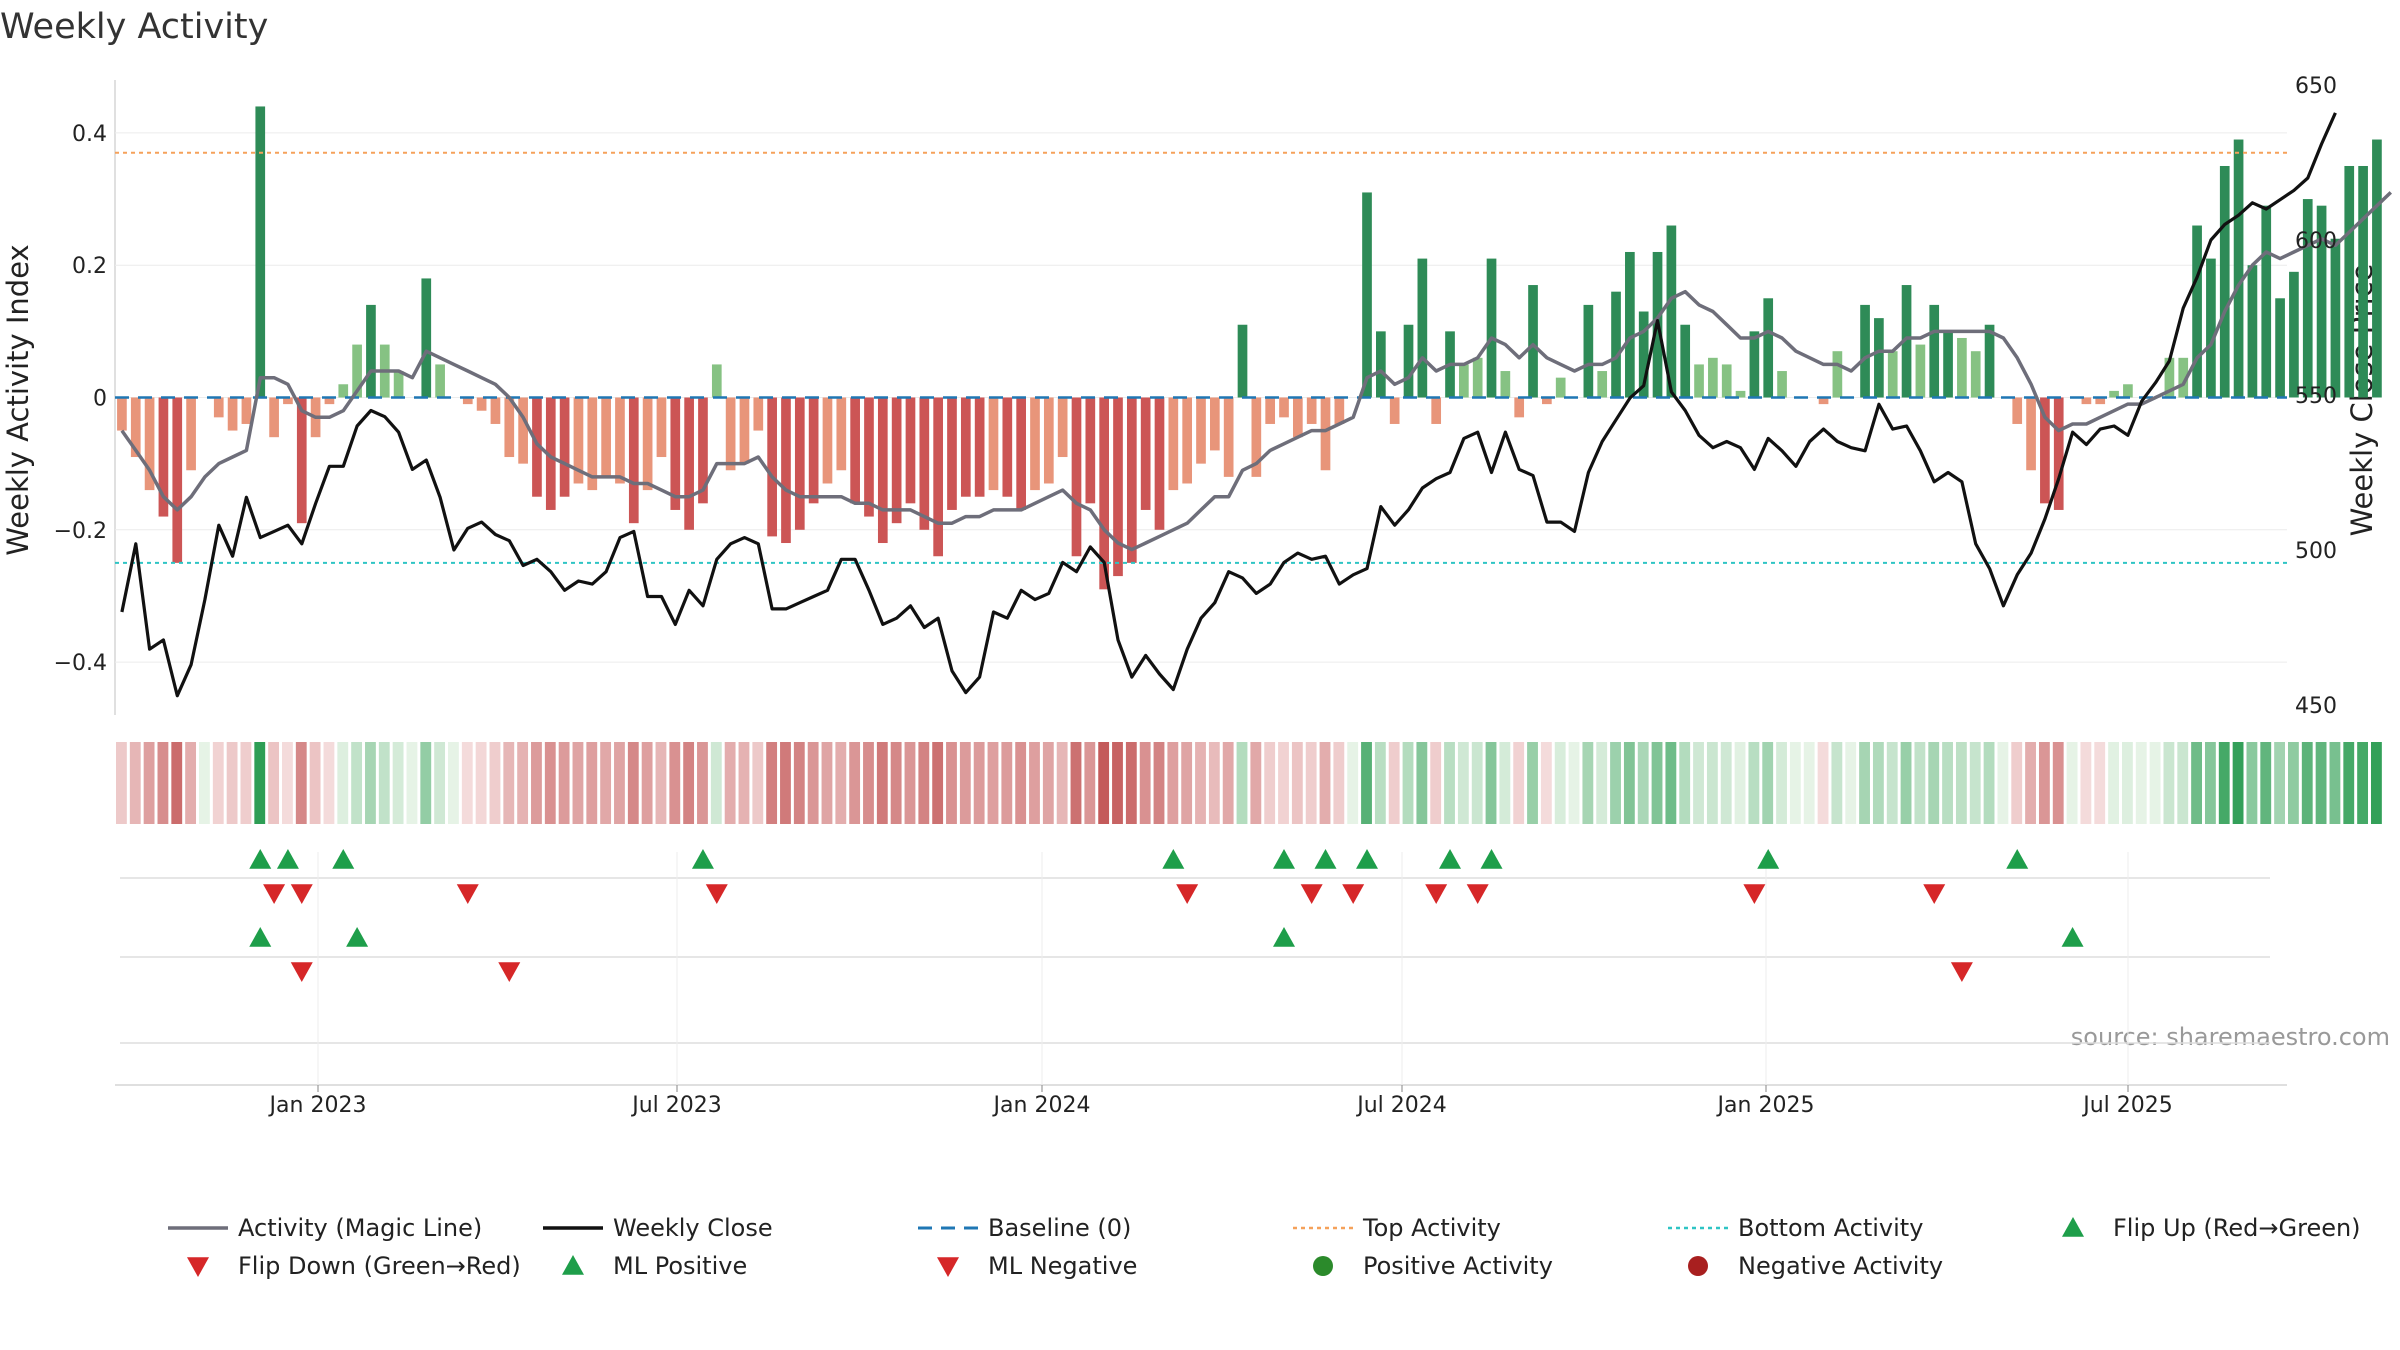 The width and height of the screenshot is (2400, 1350). Describe the element at coordinates (1765, 1105) in the screenshot. I see `x-tick-label: Jan 2025` at that location.